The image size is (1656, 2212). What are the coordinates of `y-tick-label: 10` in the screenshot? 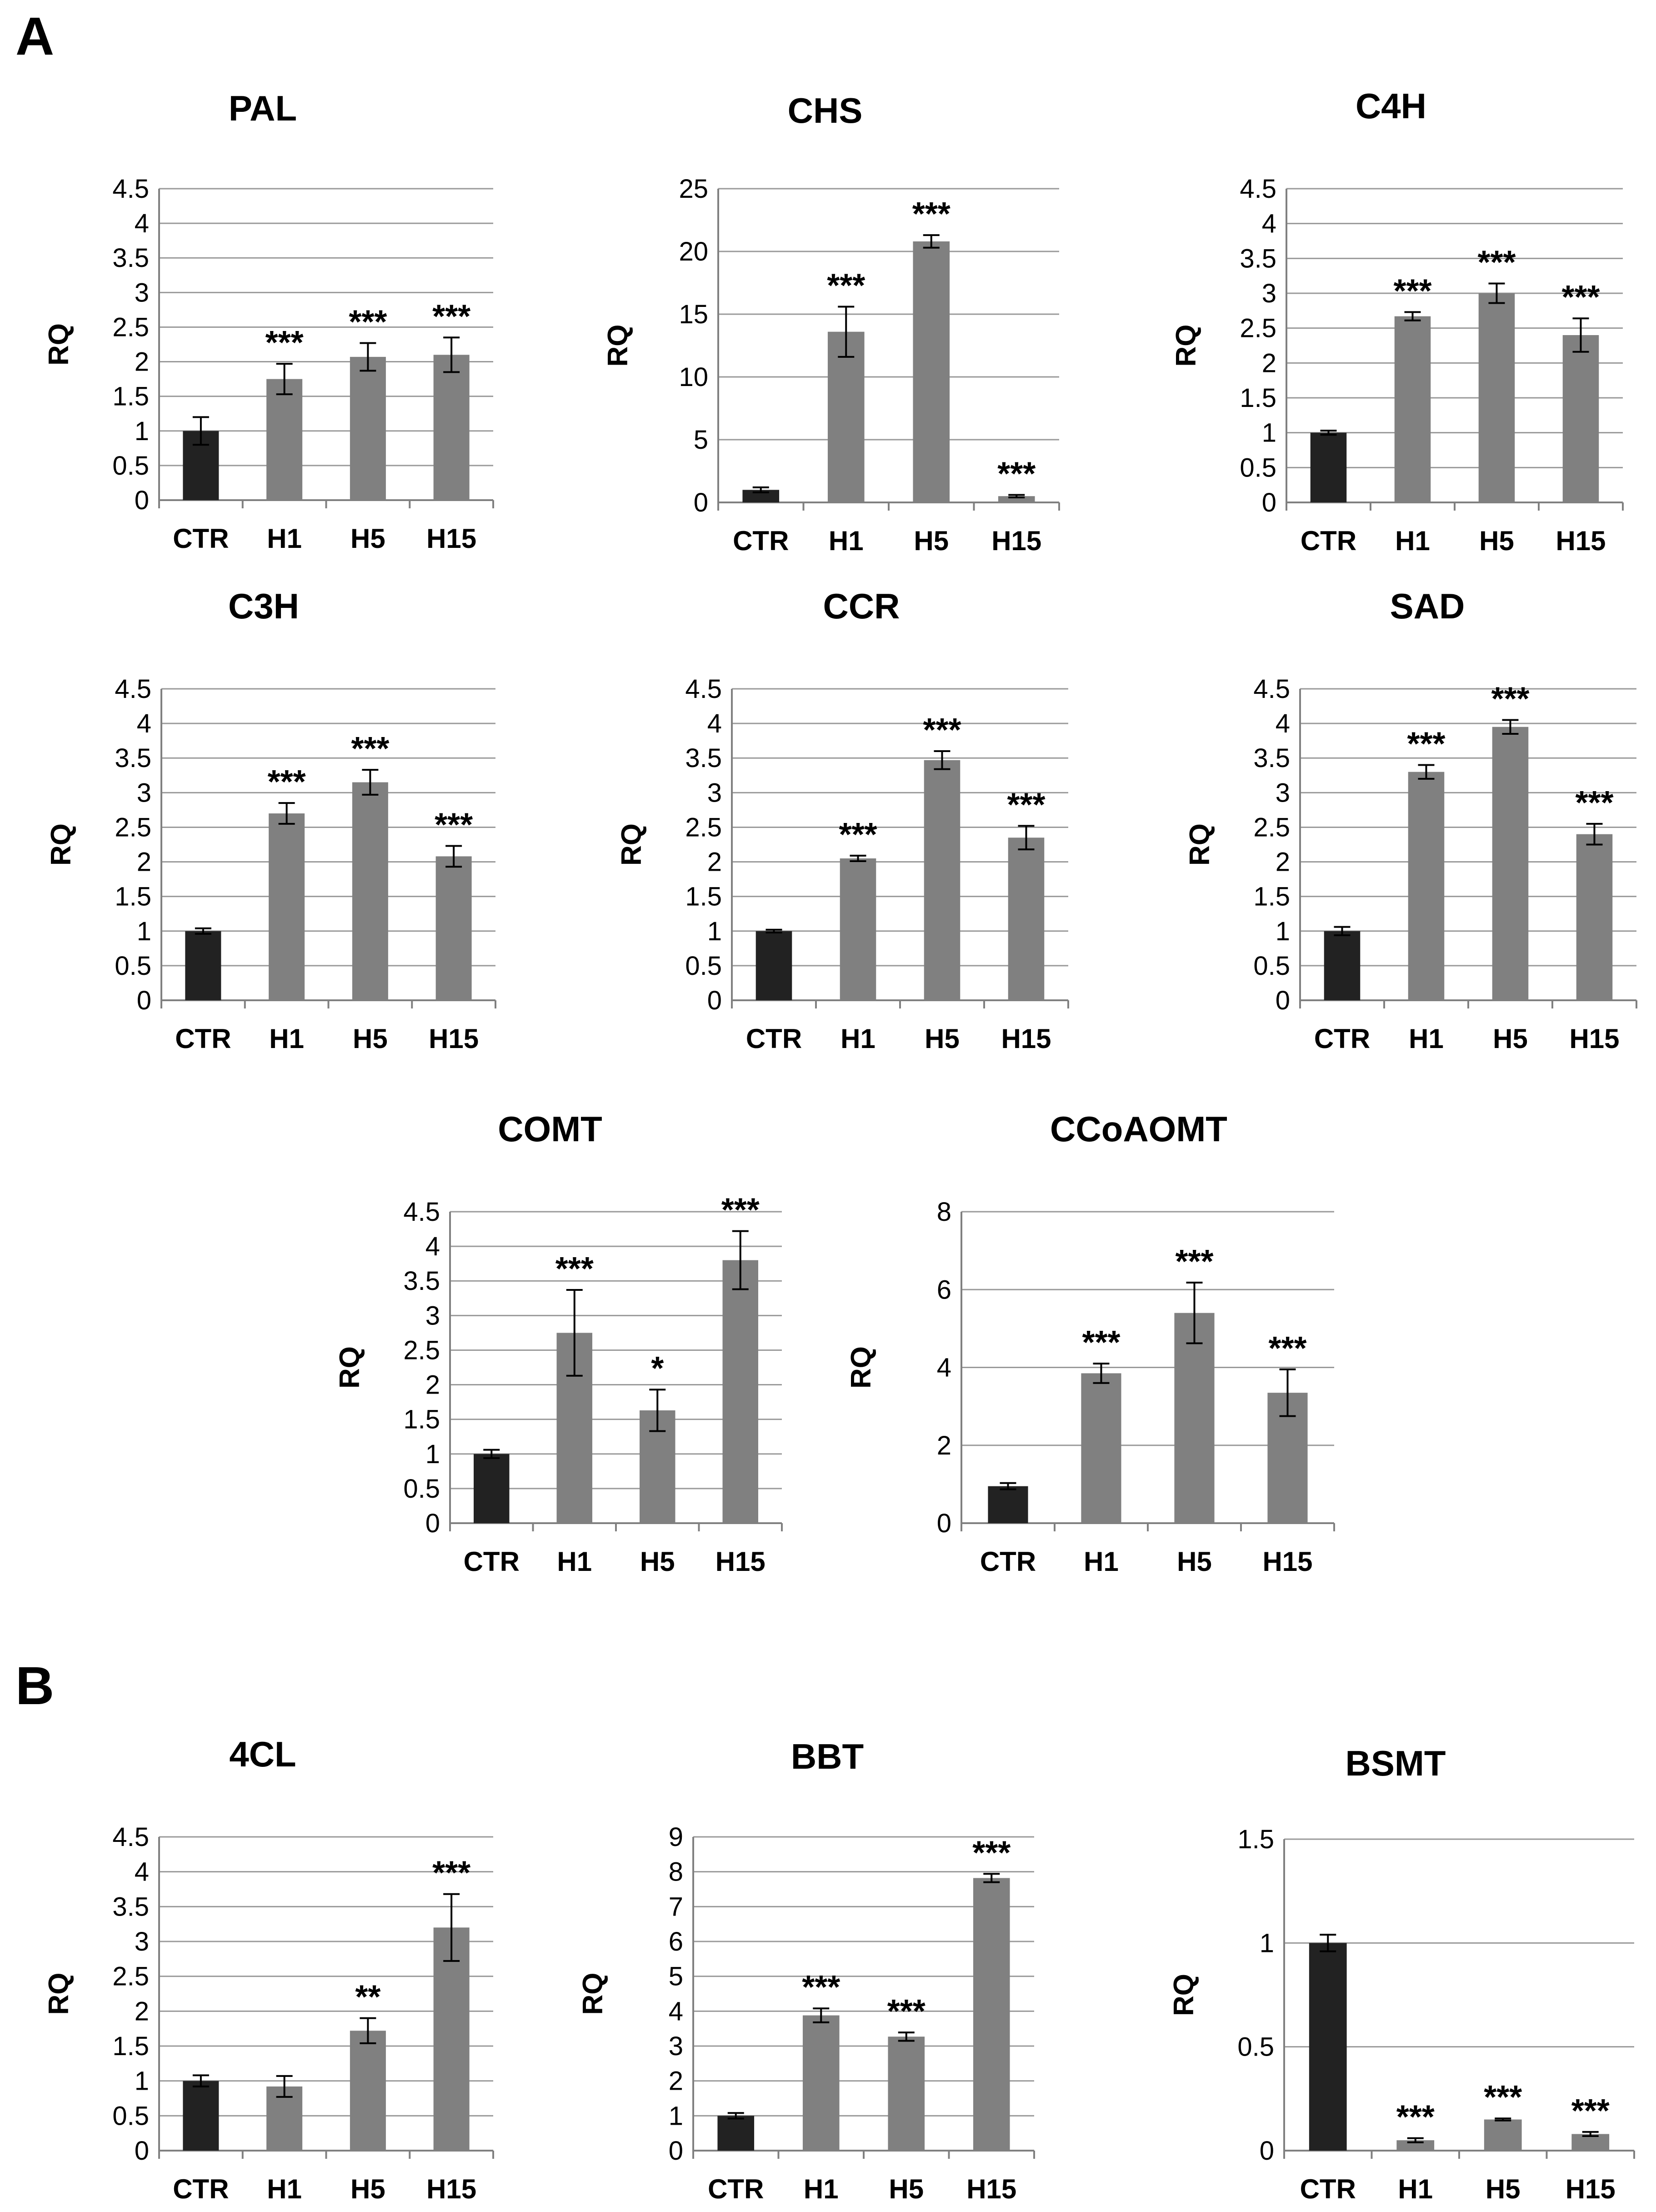 It's located at (693, 377).